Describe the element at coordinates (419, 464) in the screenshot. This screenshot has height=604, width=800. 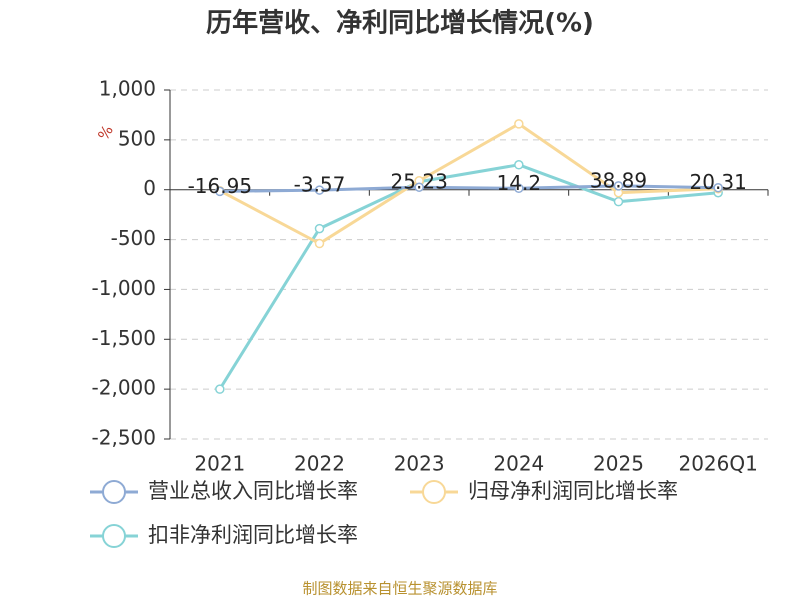
I see `x-tick-label: 2023` at that location.